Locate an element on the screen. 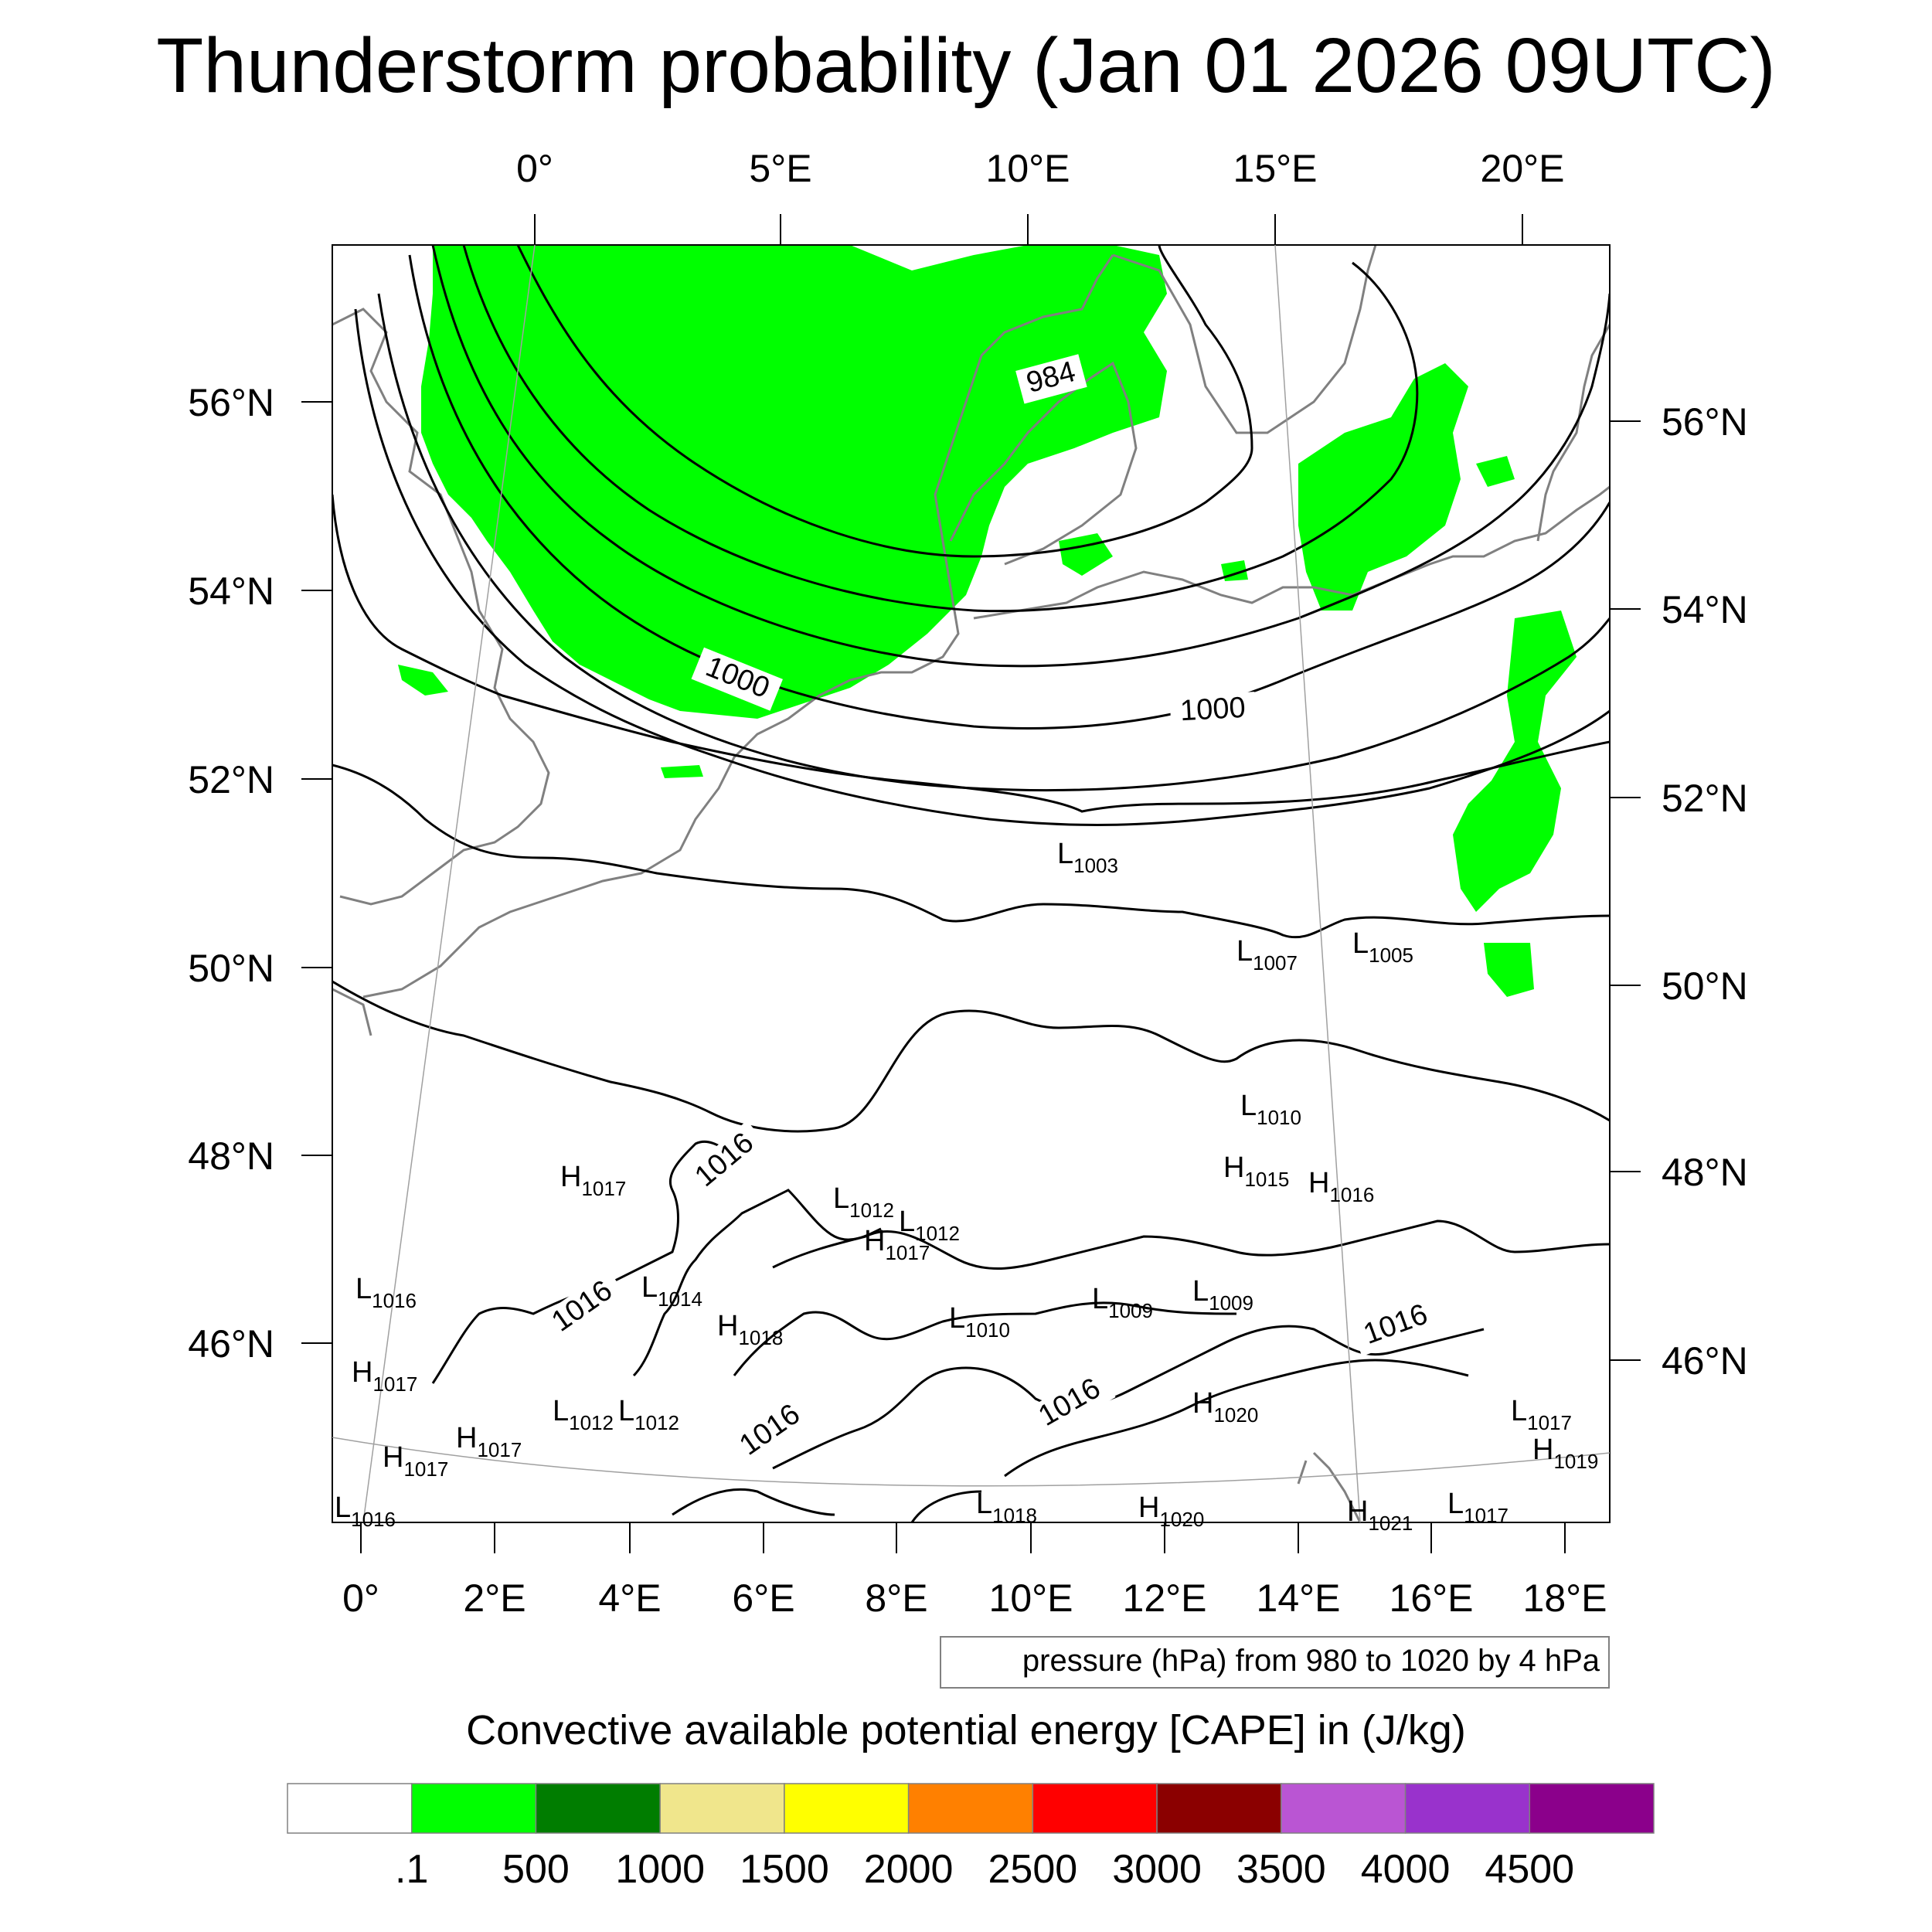 This screenshot has width=1932, height=1932. colorbar is located at coordinates (971, 1809).